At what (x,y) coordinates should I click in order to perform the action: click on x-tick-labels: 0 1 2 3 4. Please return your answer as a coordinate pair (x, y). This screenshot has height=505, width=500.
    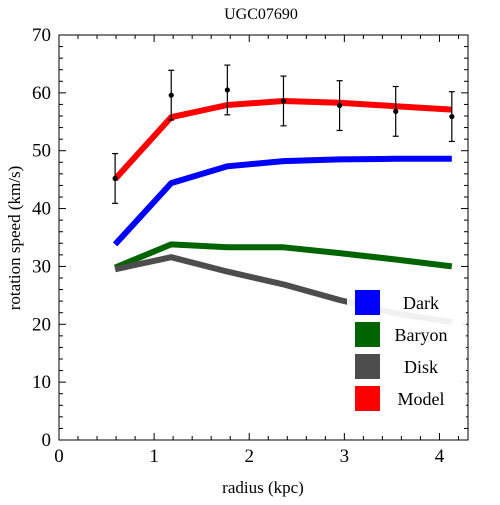
    Looking at the image, I should click on (249, 456).